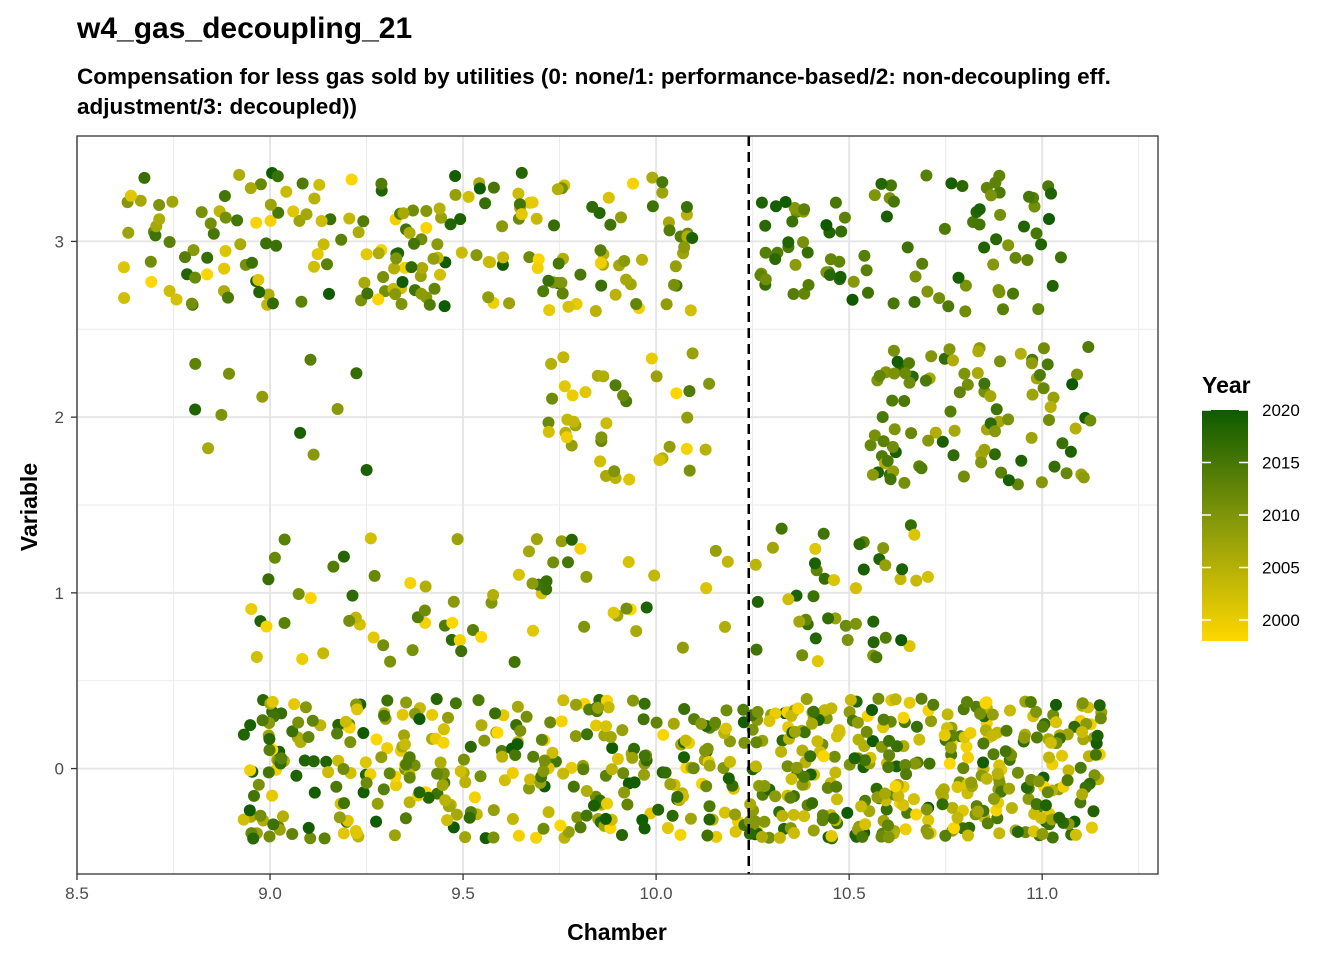 Image resolution: width=1344 pixels, height=960 pixels. What do you see at coordinates (1042, 893) in the screenshot?
I see `x-tick-label: 11.0` at bounding box center [1042, 893].